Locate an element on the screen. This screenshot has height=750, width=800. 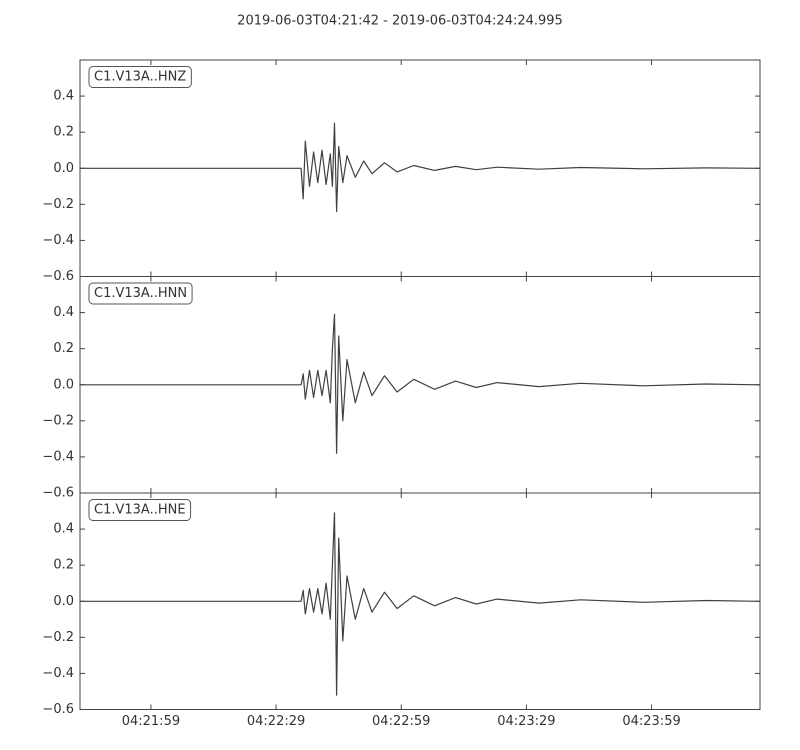
trace-label-text: C1.V13A..HNZ is located at coordinates (140, 77).